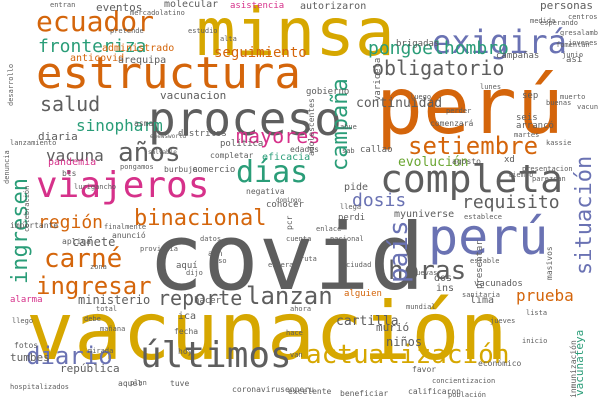 The image size is (600, 400). What do you see at coordinates (129, 235) in the screenshot?
I see `word-anuncio: anunció` at bounding box center [129, 235].